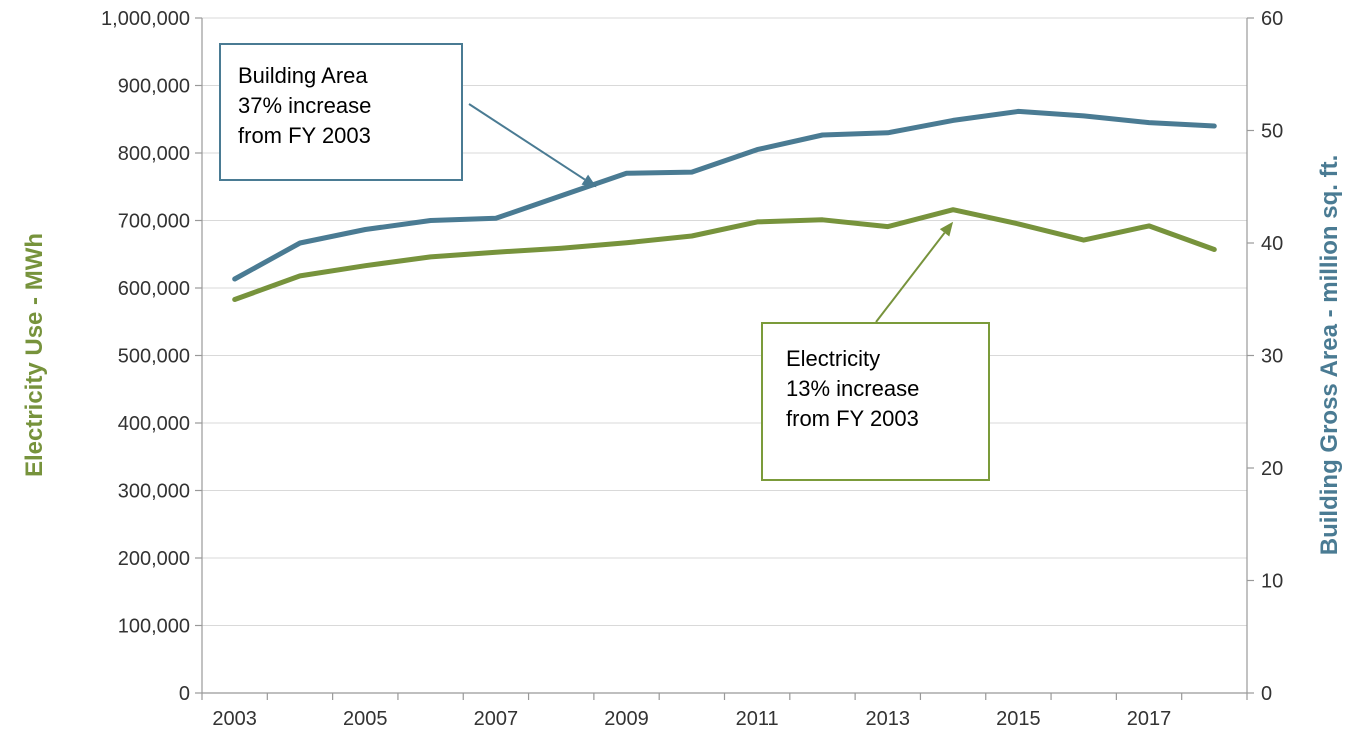  What do you see at coordinates (875, 401) in the screenshot?
I see `electricity-callout: Electricity 13% increase from FY 2003` at bounding box center [875, 401].